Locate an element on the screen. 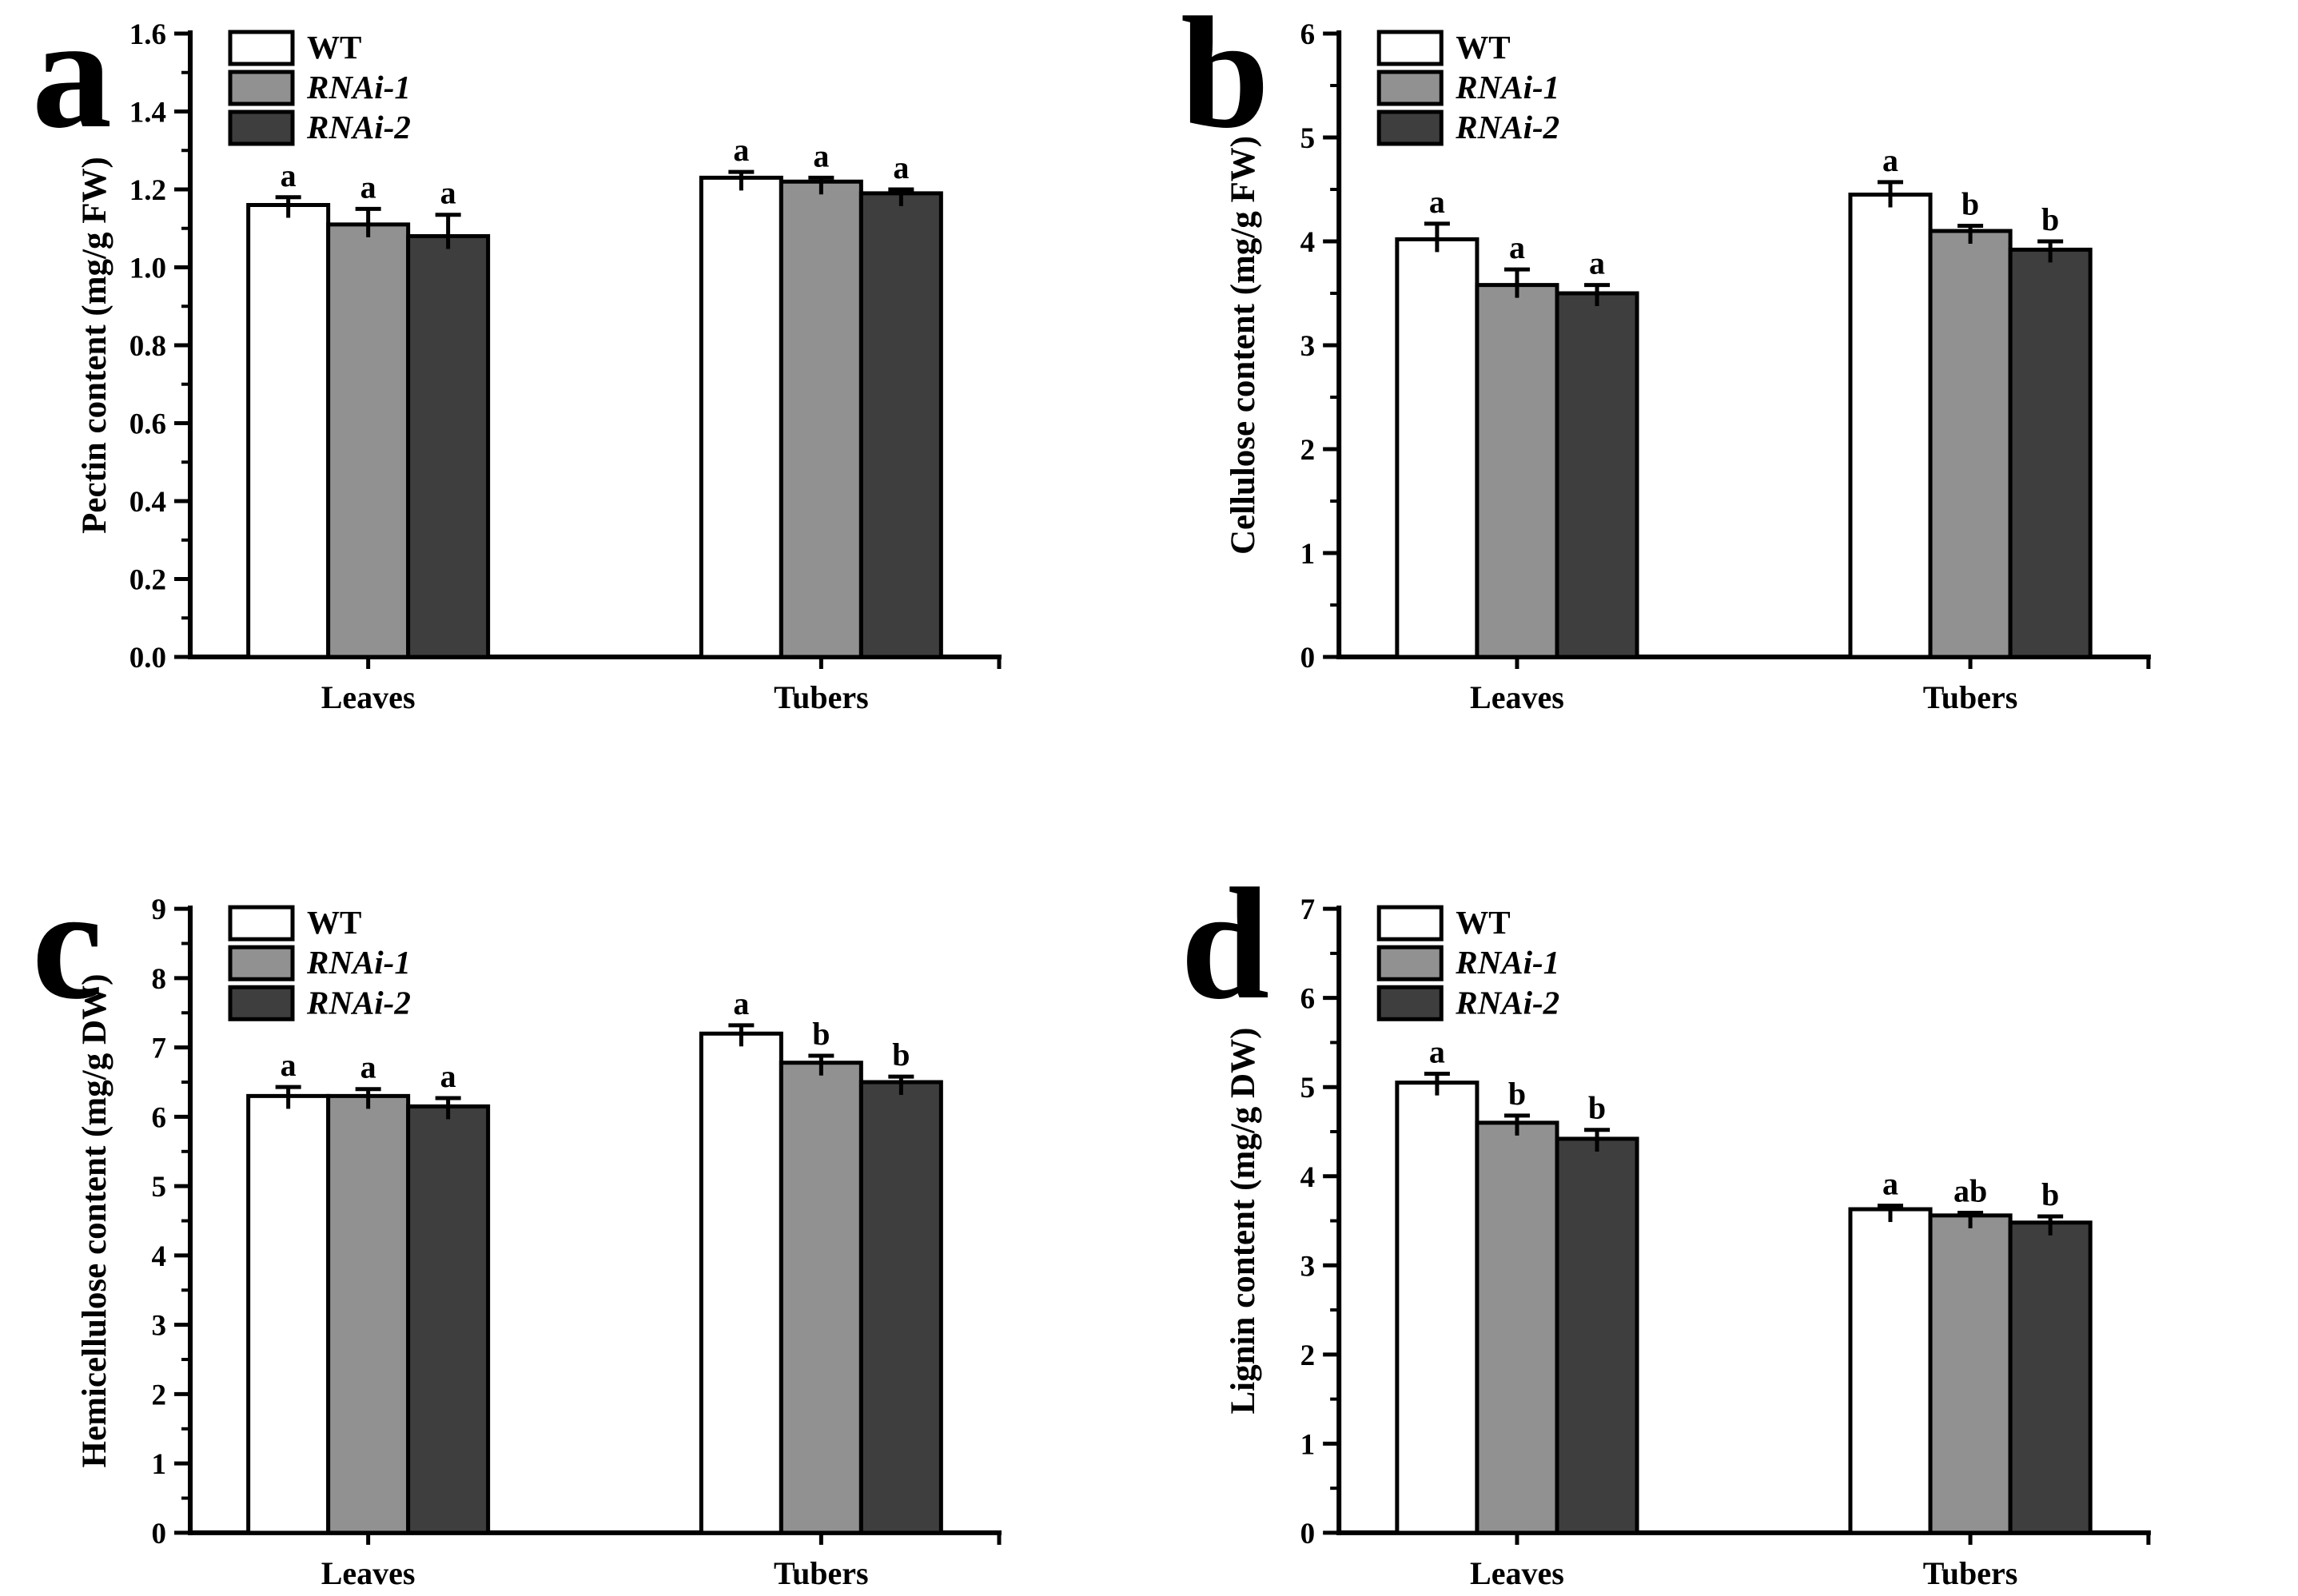  y-tick-label: 5 is located at coordinates (1308, 1088).